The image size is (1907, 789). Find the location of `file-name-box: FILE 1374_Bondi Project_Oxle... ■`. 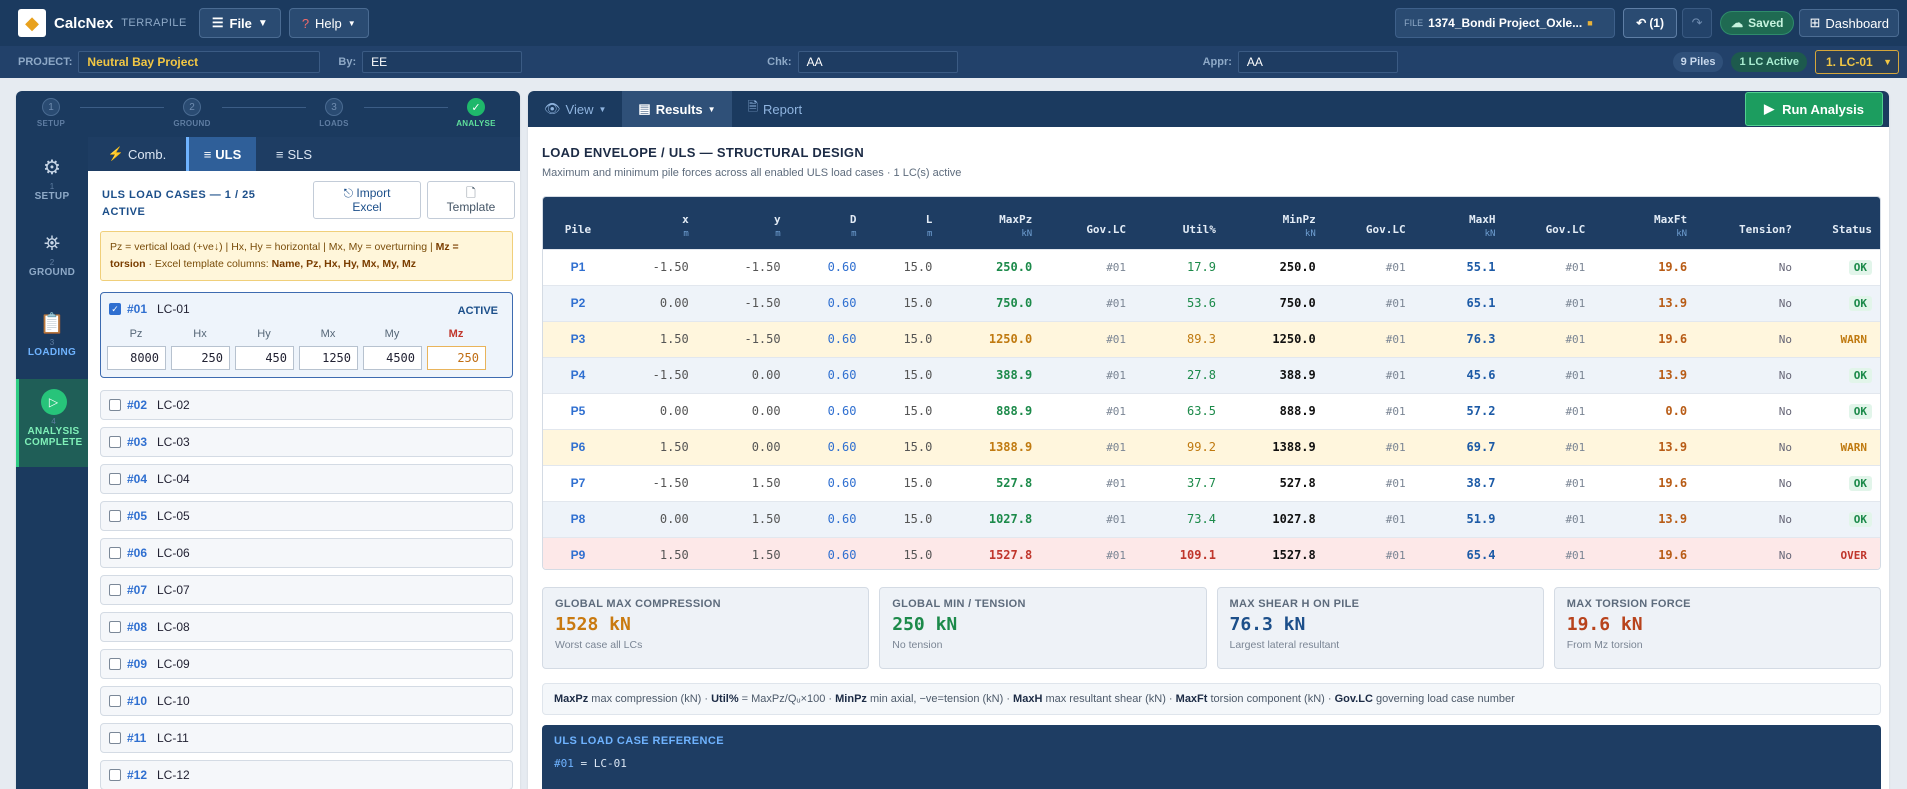

file-name-box: FILE 1374_Bondi Project_Oxle... ■ is located at coordinates (1505, 23).